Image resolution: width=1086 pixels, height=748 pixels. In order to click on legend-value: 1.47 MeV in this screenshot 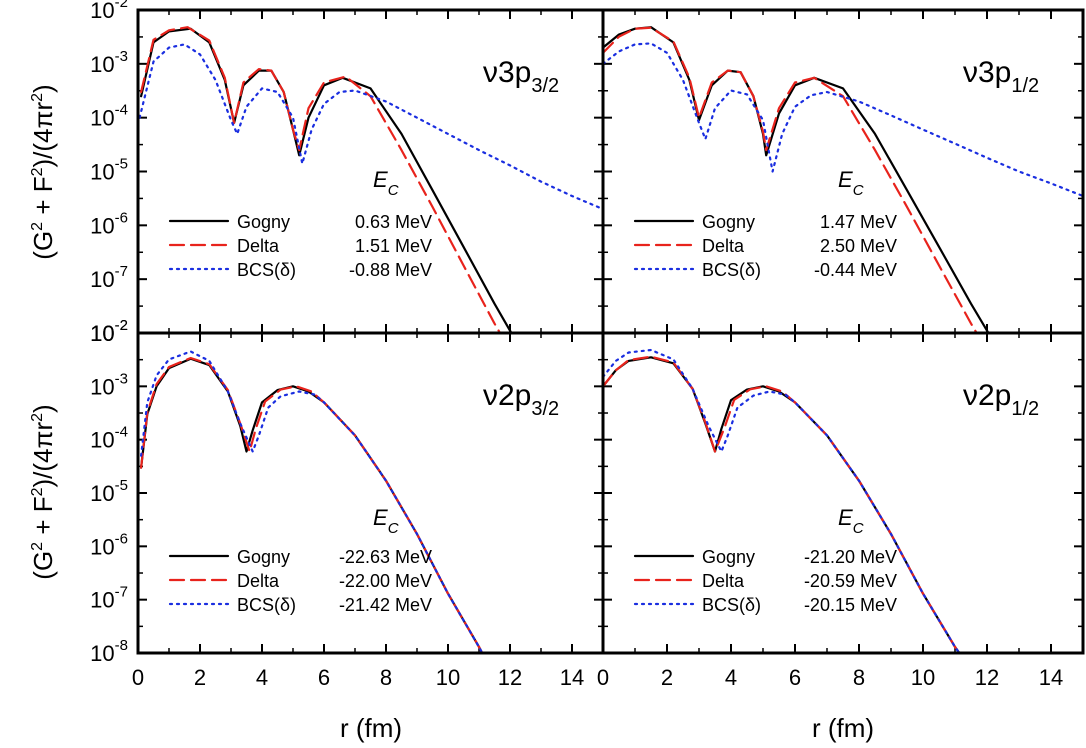, I will do `click(858, 222)`.